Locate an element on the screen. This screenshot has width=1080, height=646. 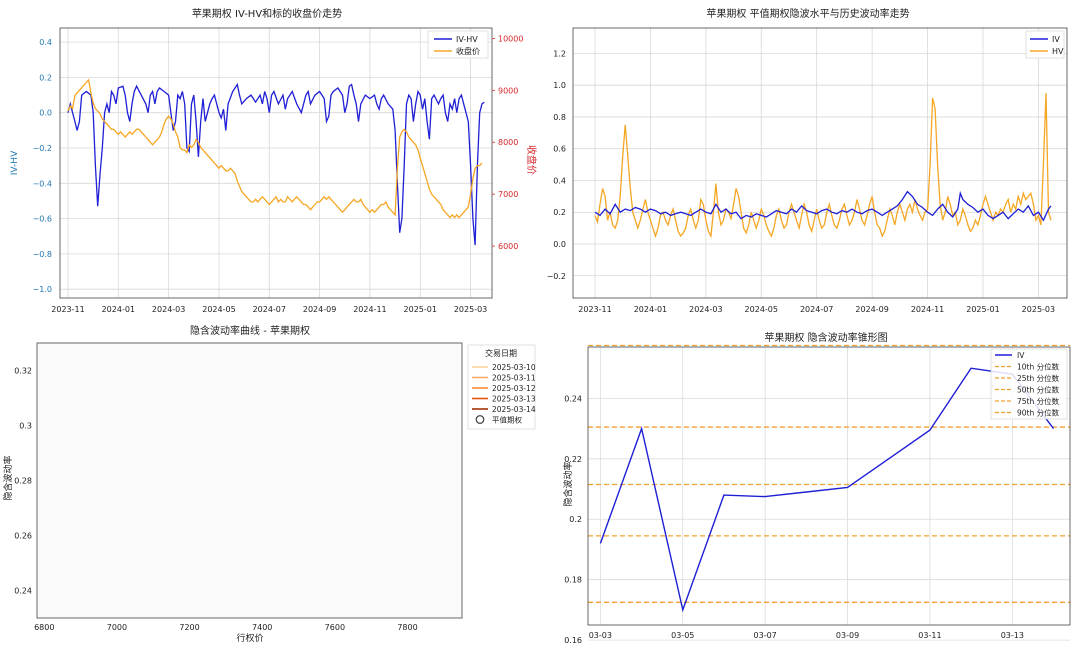
legend-label-close: 收盘价 is located at coordinates (468, 51).